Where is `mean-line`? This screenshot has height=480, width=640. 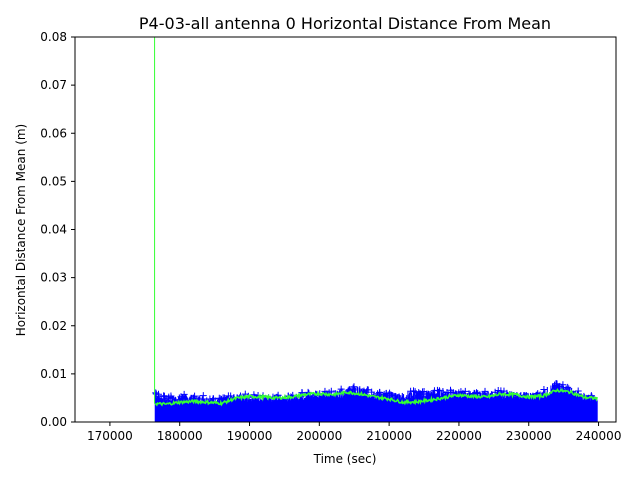
mean-line is located at coordinates (376, 397).